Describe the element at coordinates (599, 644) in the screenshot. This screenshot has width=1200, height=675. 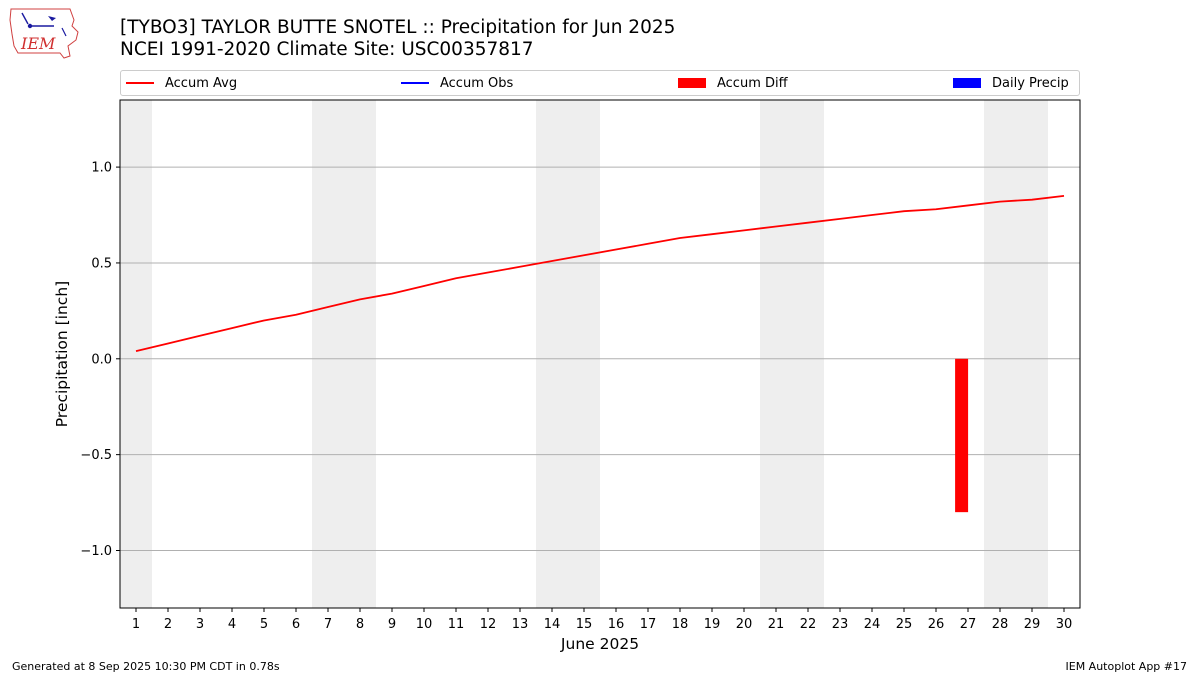
I see `x-axis-label: June 2025` at that location.